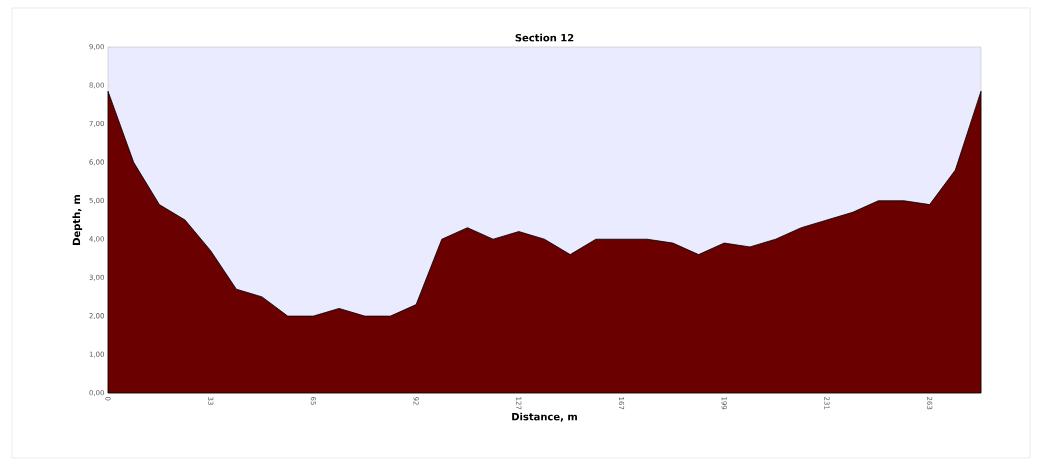 This screenshot has width=1042, height=470. I want to click on chart-title: Section 12, so click(544, 37).